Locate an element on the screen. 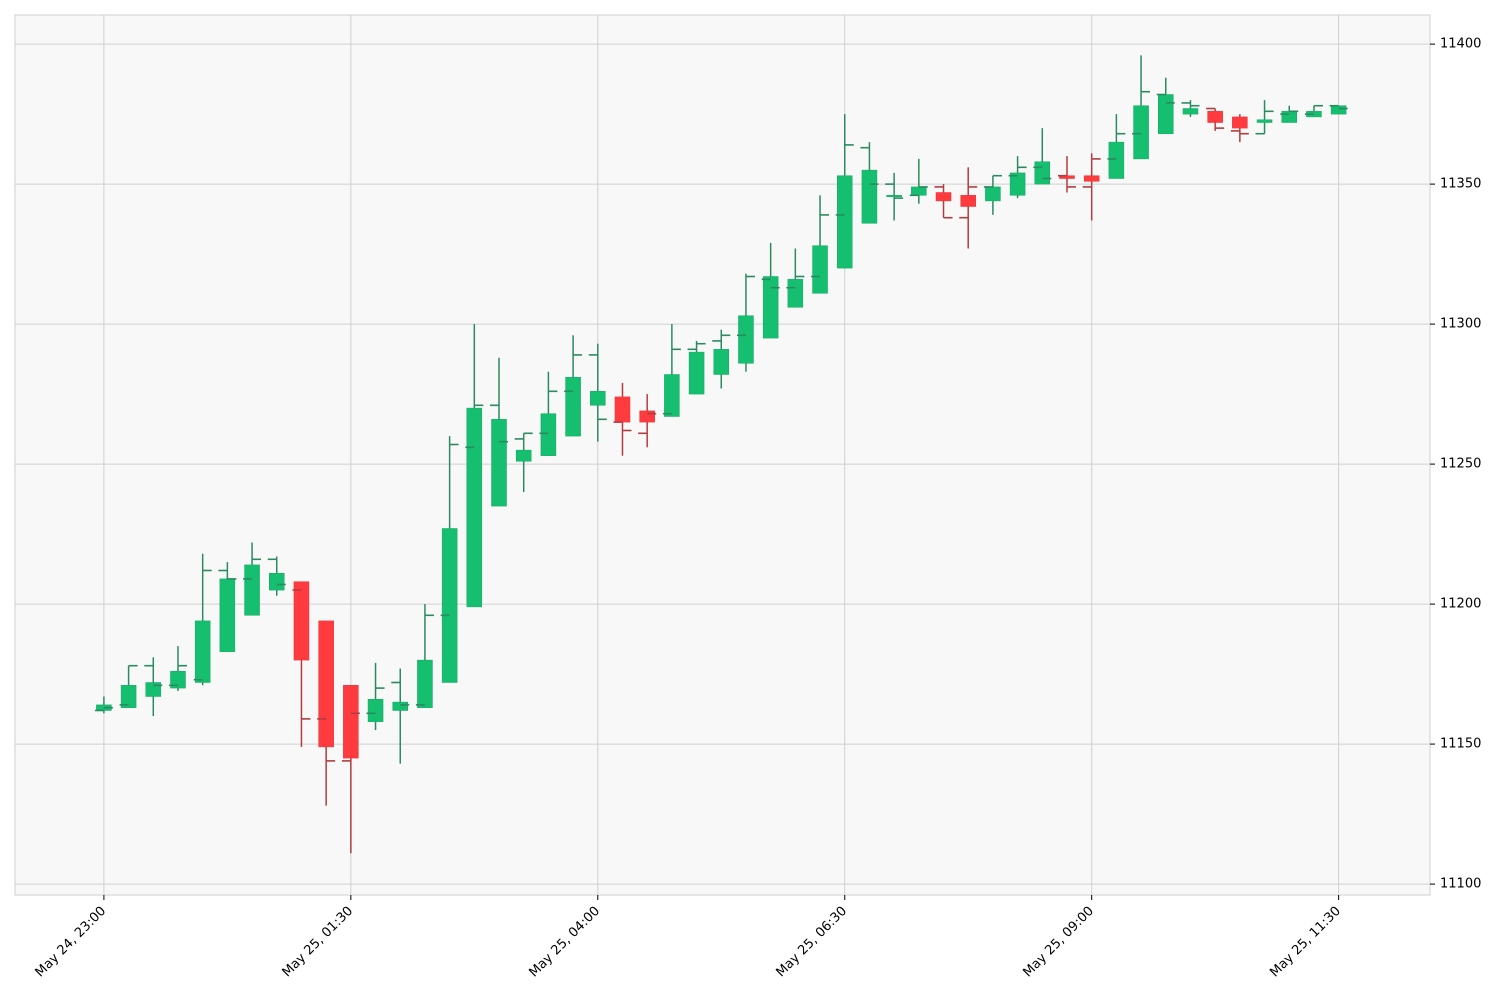  y-tick-label: 11150 is located at coordinates (1460, 744).